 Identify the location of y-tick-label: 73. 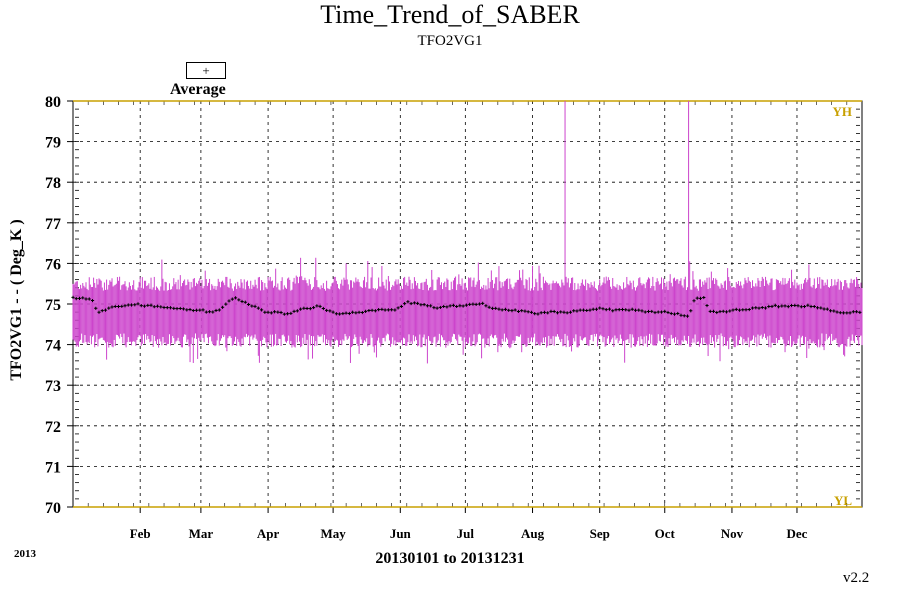
(53, 386).